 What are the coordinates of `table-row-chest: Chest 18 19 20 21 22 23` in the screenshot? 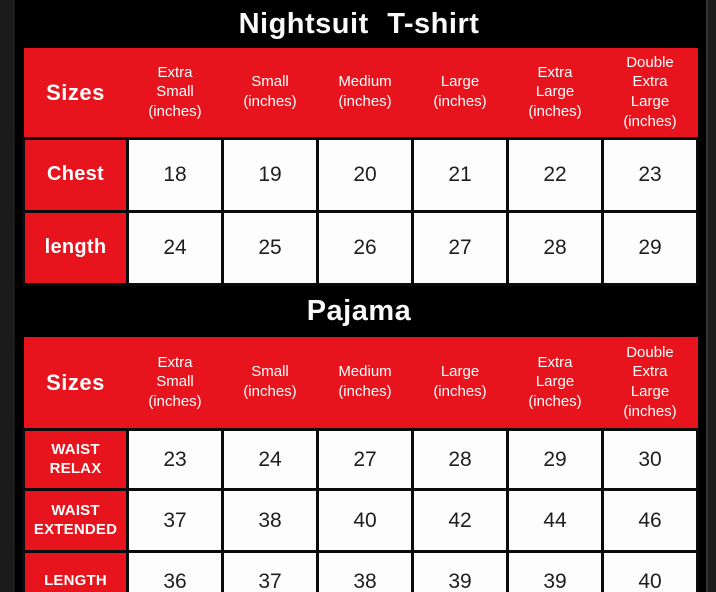 It's located at (360, 174).